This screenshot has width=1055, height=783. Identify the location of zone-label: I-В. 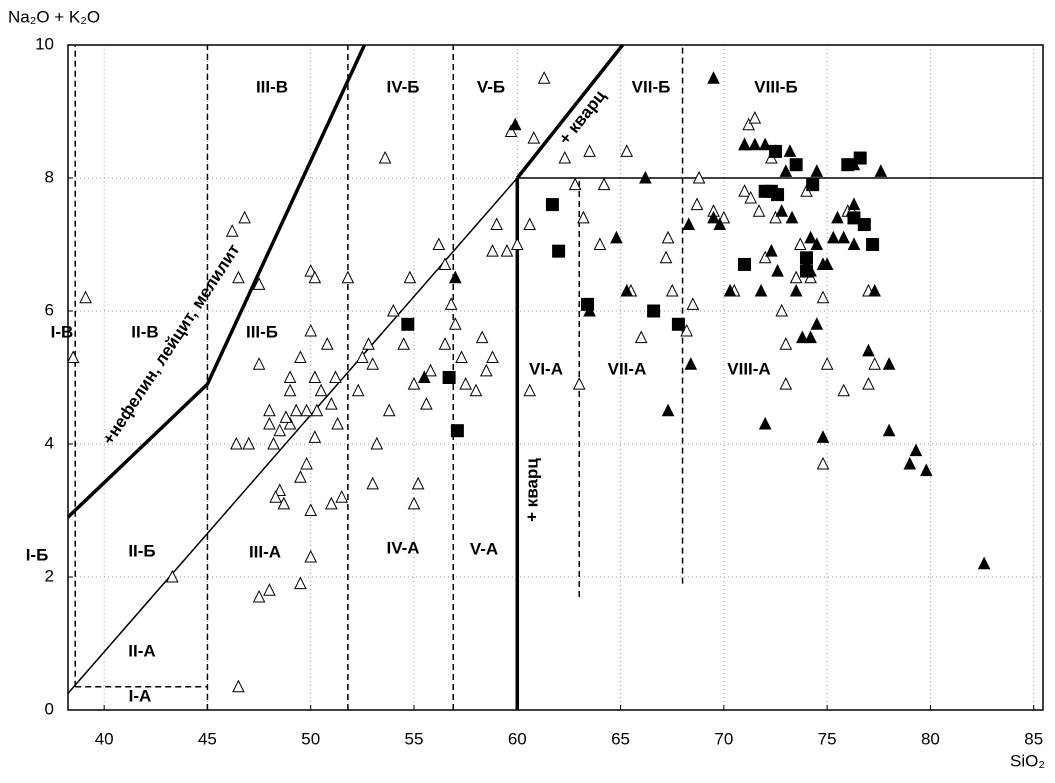
(62, 331).